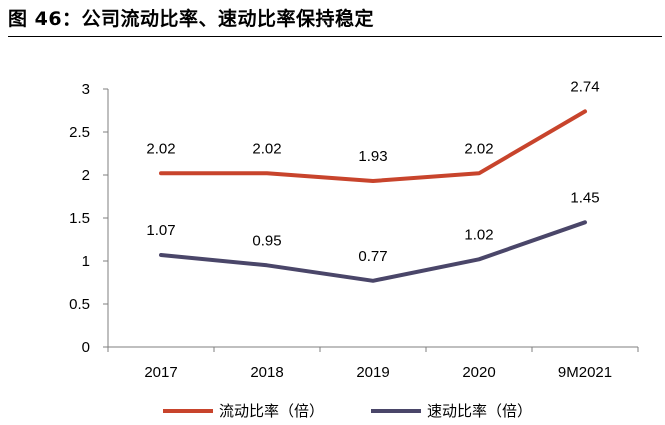 This screenshot has width=665, height=425. Describe the element at coordinates (79, 304) in the screenshot. I see `y-tick-label: 0.5` at that location.